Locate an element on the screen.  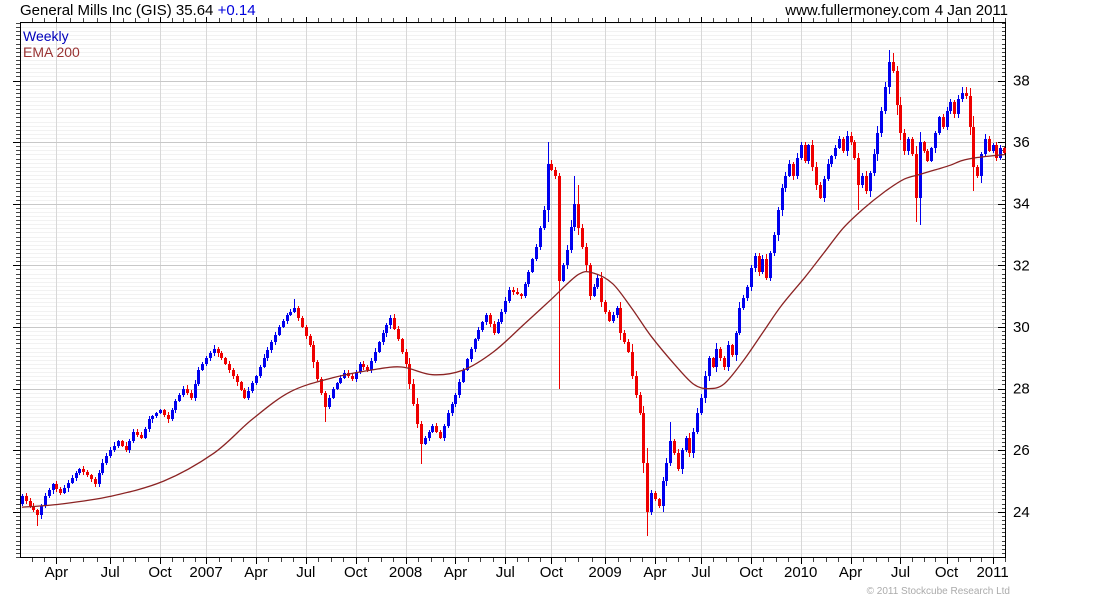
svg-text: 38 is located at coordinates (1021, 81).